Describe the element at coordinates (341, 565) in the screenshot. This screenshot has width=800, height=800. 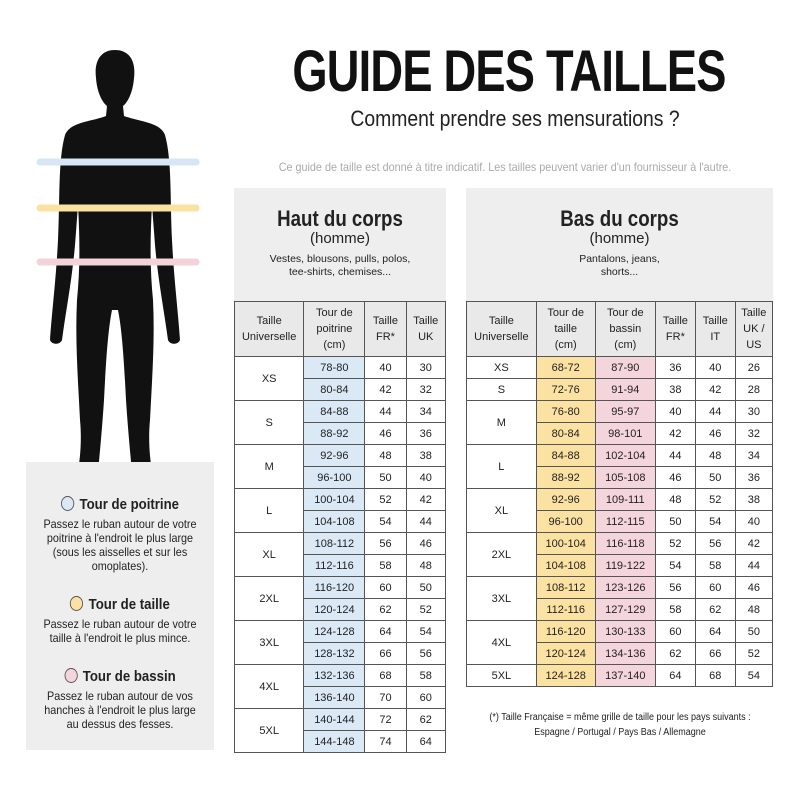
I see `row: 112-116 58 48` at that location.